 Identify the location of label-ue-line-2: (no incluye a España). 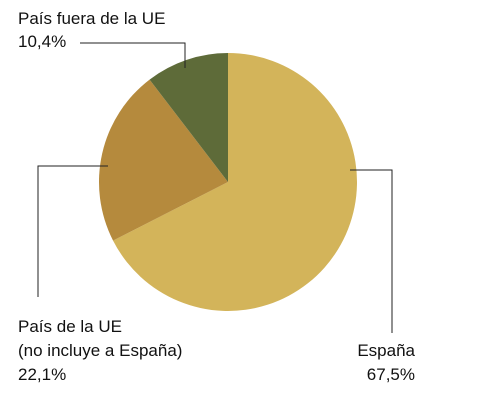
(100, 350).